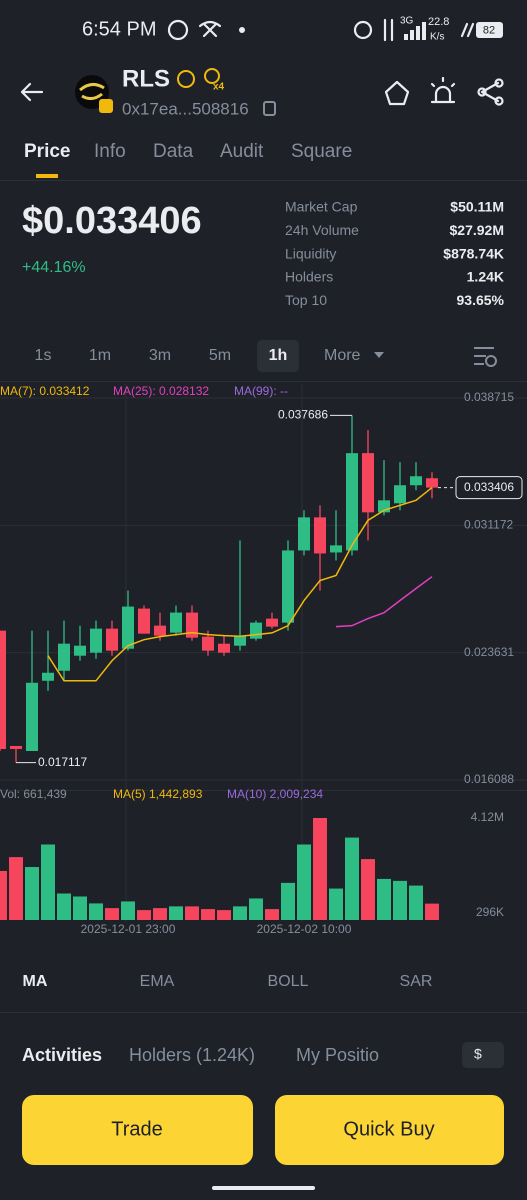  What do you see at coordinates (304, 929) in the screenshot?
I see `x-tick-label: 2025-12-02 10:00` at bounding box center [304, 929].